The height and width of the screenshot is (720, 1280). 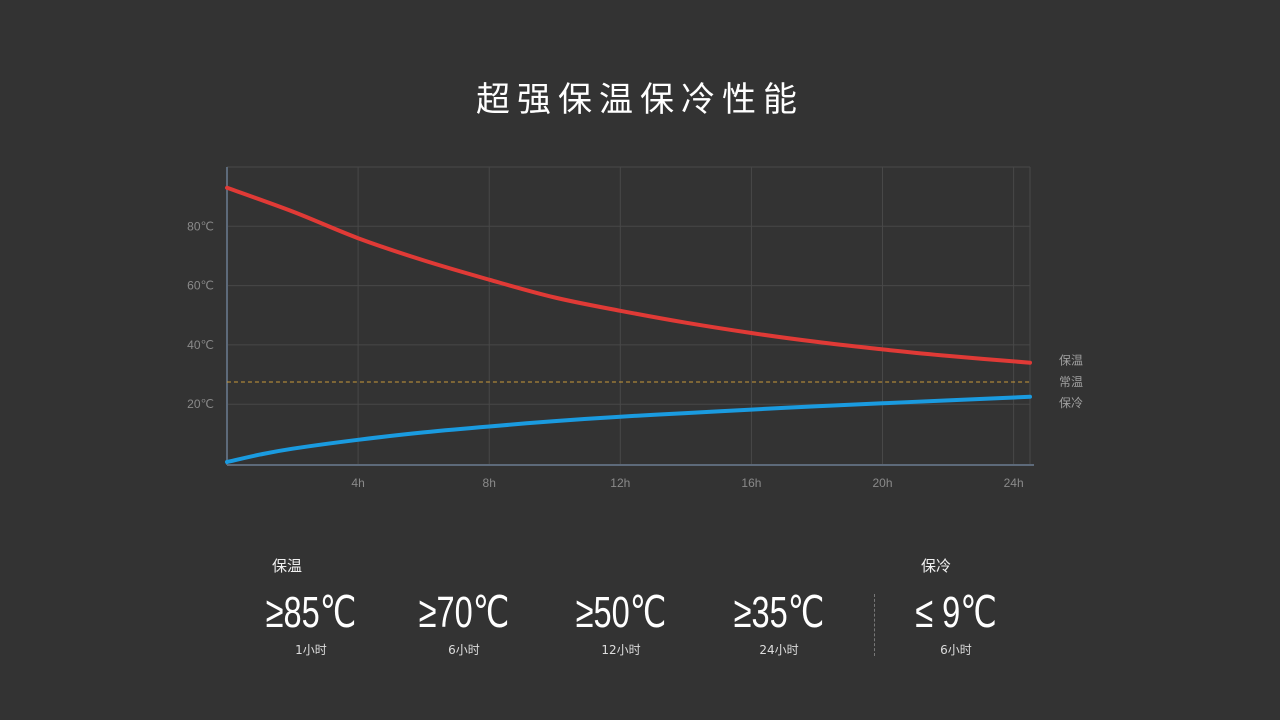 I want to click on stat-warm-1h: ≥85℃ 1小时, so click(x=311, y=623).